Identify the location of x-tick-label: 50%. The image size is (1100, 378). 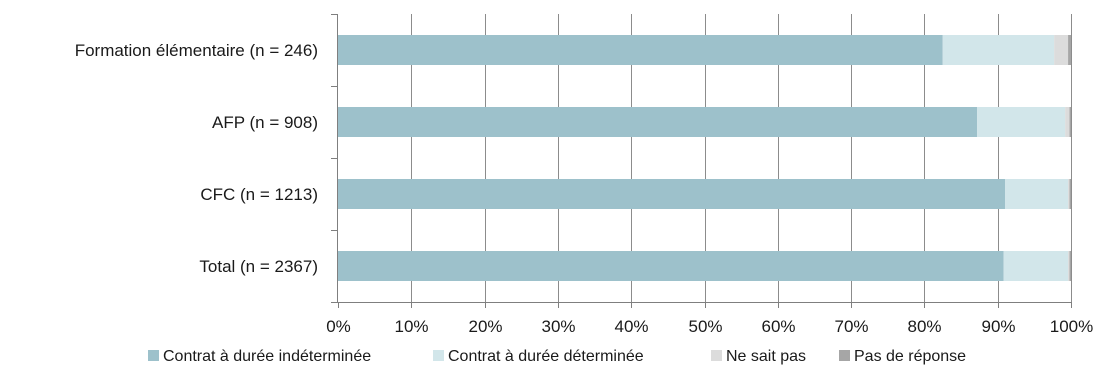
(705, 326).